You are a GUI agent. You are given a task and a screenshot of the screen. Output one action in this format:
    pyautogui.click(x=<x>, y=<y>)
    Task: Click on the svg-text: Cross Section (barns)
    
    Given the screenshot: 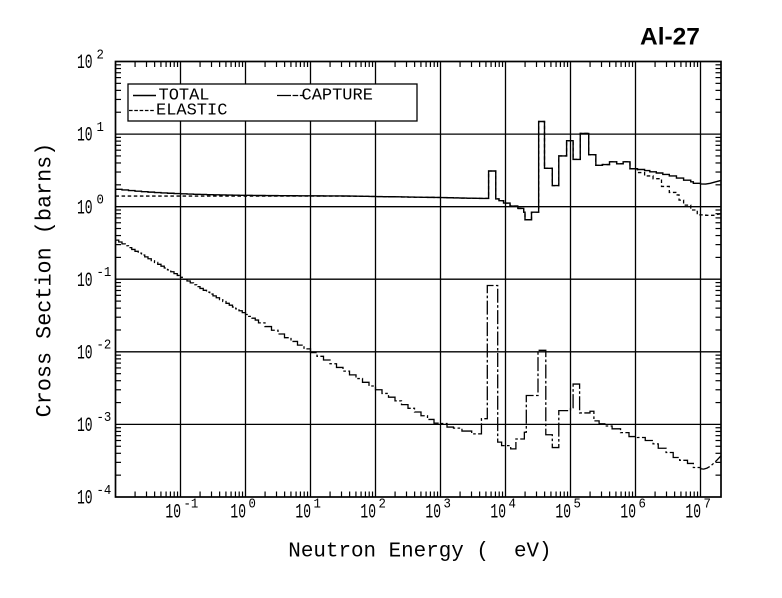 What is the action you would take?
    pyautogui.click(x=44, y=280)
    